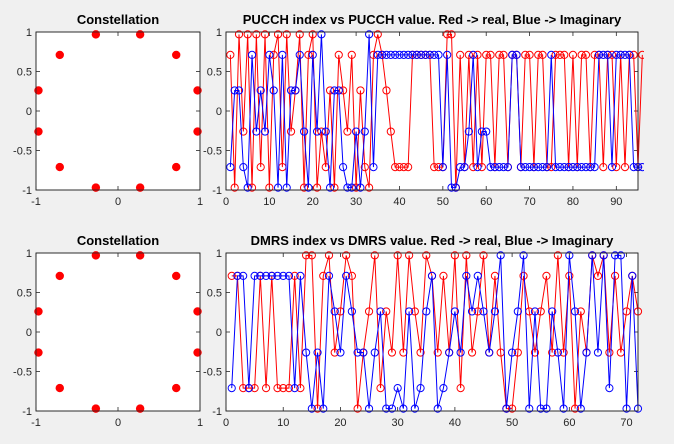 This screenshot has width=674, height=444. Describe the element at coordinates (36, 202) in the screenshot. I see `x-tick-label: -1` at that location.